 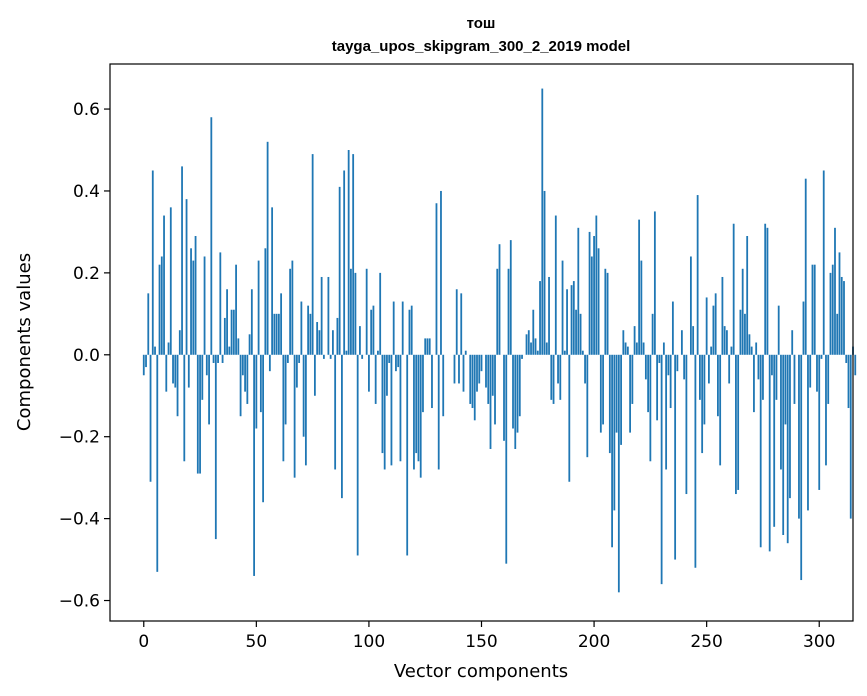 What do you see at coordinates (369, 642) in the screenshot?
I see `x-tick-label-2: 100` at bounding box center [369, 642].